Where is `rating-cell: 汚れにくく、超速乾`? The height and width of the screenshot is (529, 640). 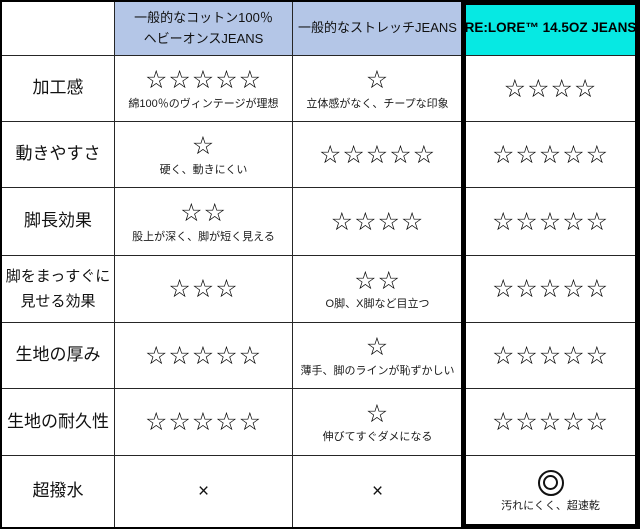 rating-cell: 汚れにくく、超速乾 is located at coordinates (550, 491).